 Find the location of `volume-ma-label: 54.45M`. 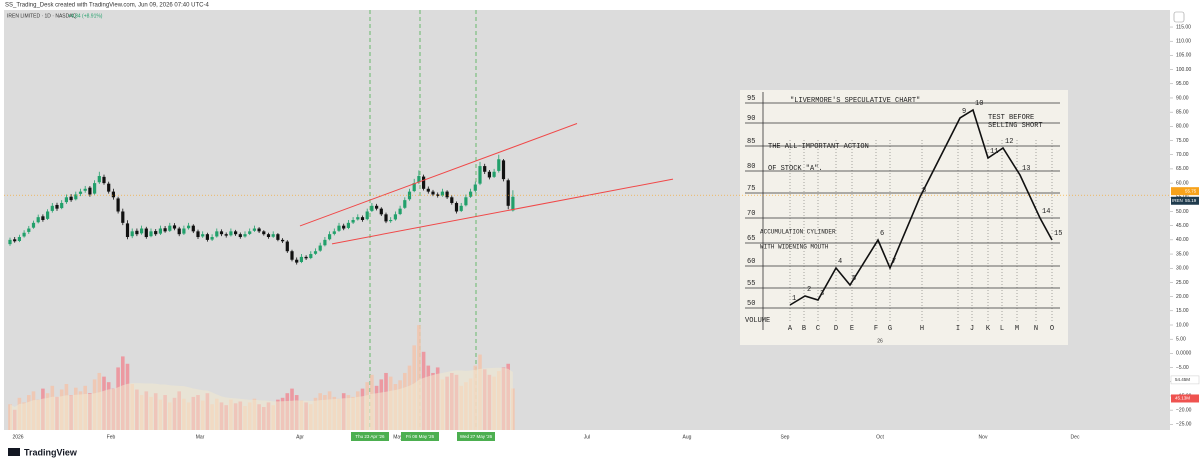

volume-ma-label: 54.45M is located at coordinates (1182, 379).